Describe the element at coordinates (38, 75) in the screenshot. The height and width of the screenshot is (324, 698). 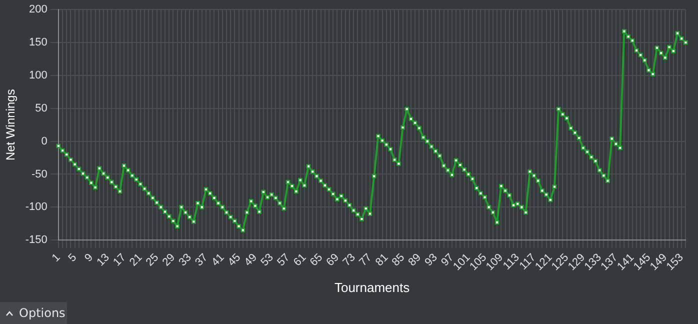
I see `y-tick-label: 100` at that location.